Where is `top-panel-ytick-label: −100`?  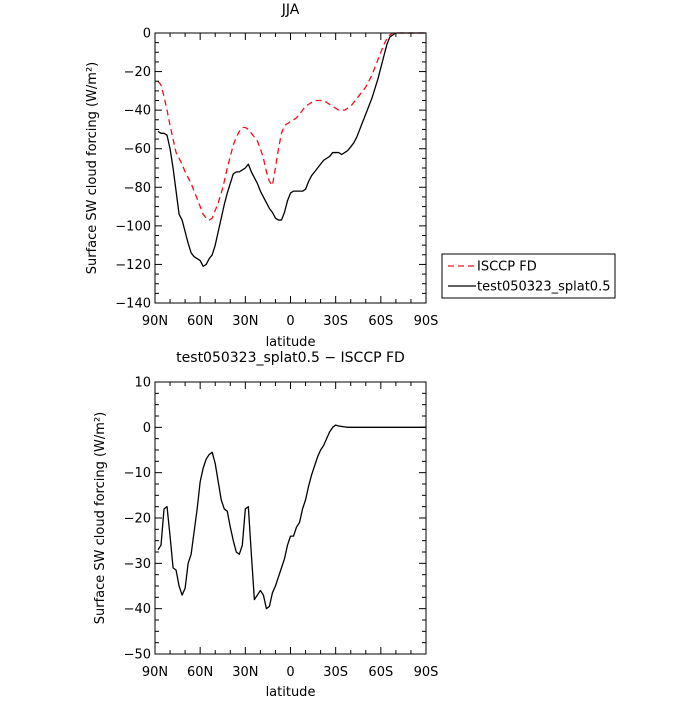
top-panel-ytick-label: −100 is located at coordinates (133, 226).